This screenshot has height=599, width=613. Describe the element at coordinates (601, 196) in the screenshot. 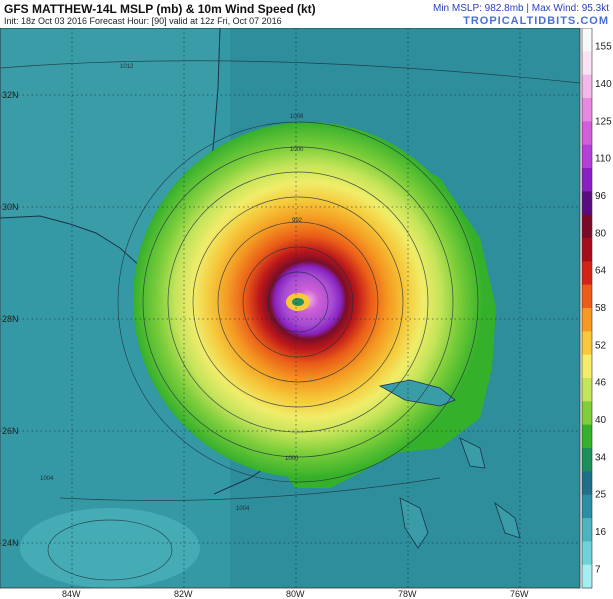

I see `colorbar-tick-label: 96` at that location.